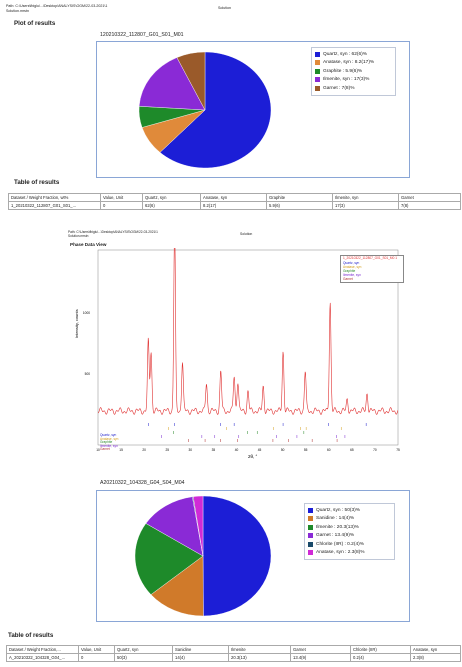 Image resolution: width=462 pixels, height=667 pixels. I want to click on legend-item: Garnet : 13.4(9)%, so click(351, 536).